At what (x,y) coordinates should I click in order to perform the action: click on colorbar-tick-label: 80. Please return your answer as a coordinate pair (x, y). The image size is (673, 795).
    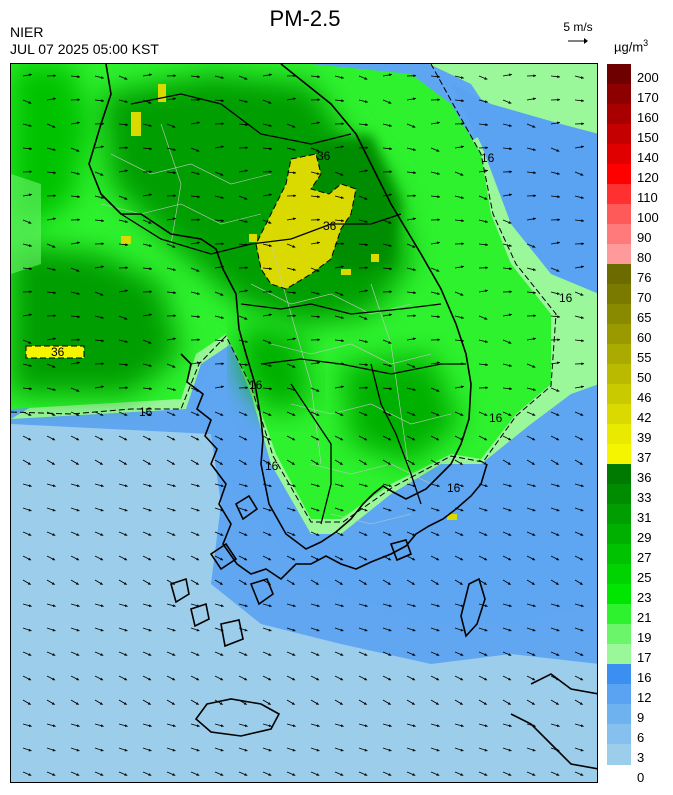
    Looking at the image, I should click on (644, 257).